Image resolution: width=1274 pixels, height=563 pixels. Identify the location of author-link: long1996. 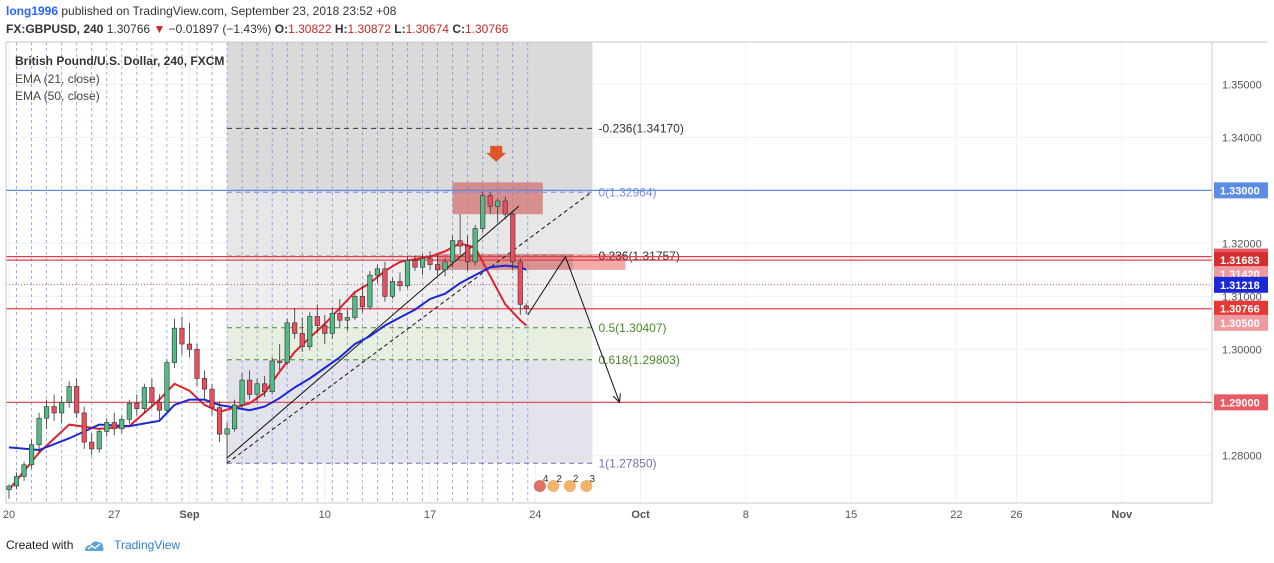
(32, 11).